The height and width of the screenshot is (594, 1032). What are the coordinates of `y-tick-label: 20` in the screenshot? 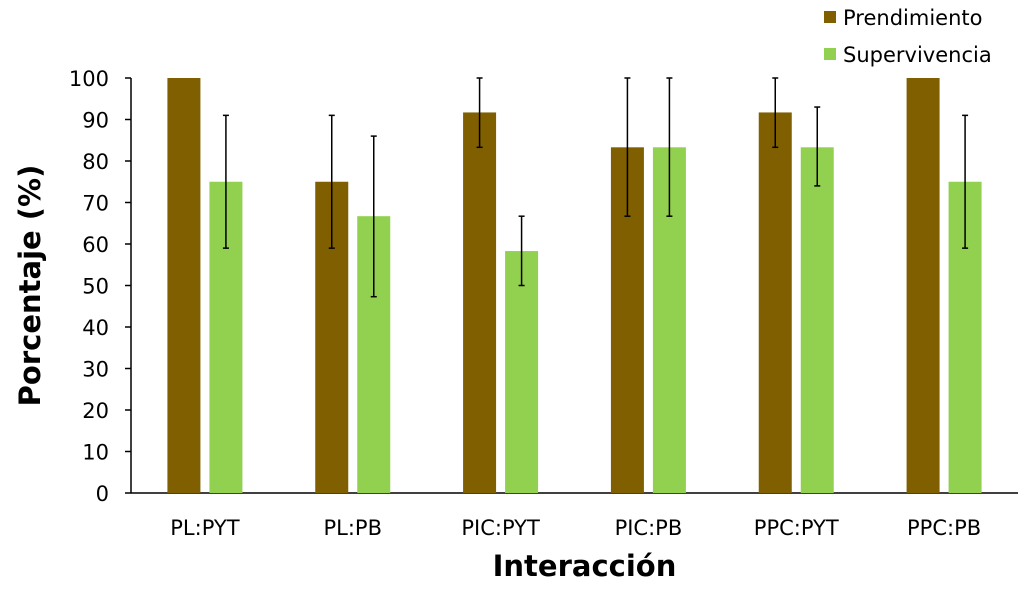 It's located at (95, 411).